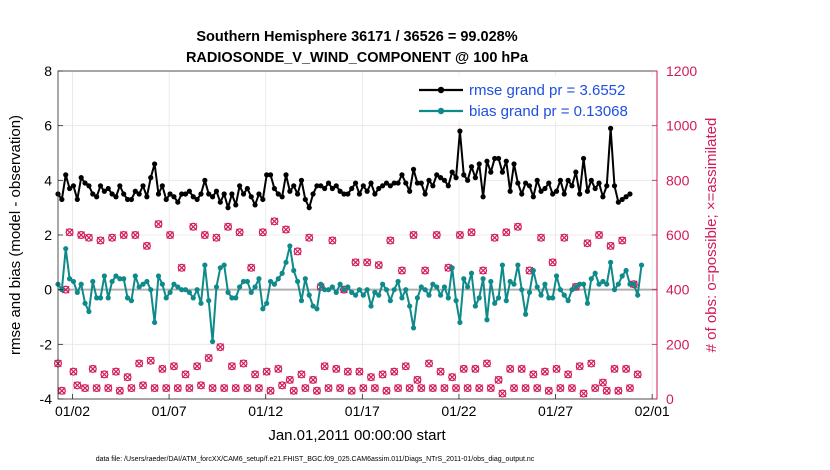  Describe the element at coordinates (555, 411) in the screenshot. I see `x-tick-label: 01/27` at that location.